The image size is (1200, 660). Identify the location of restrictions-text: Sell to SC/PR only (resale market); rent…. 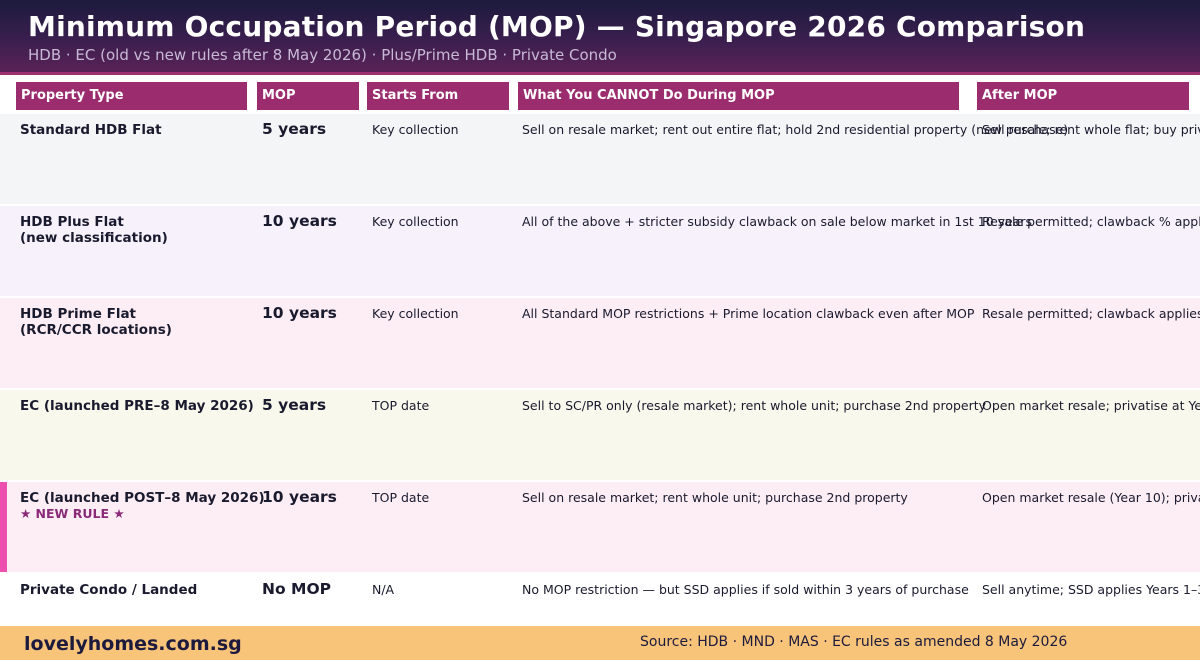
(754, 405).